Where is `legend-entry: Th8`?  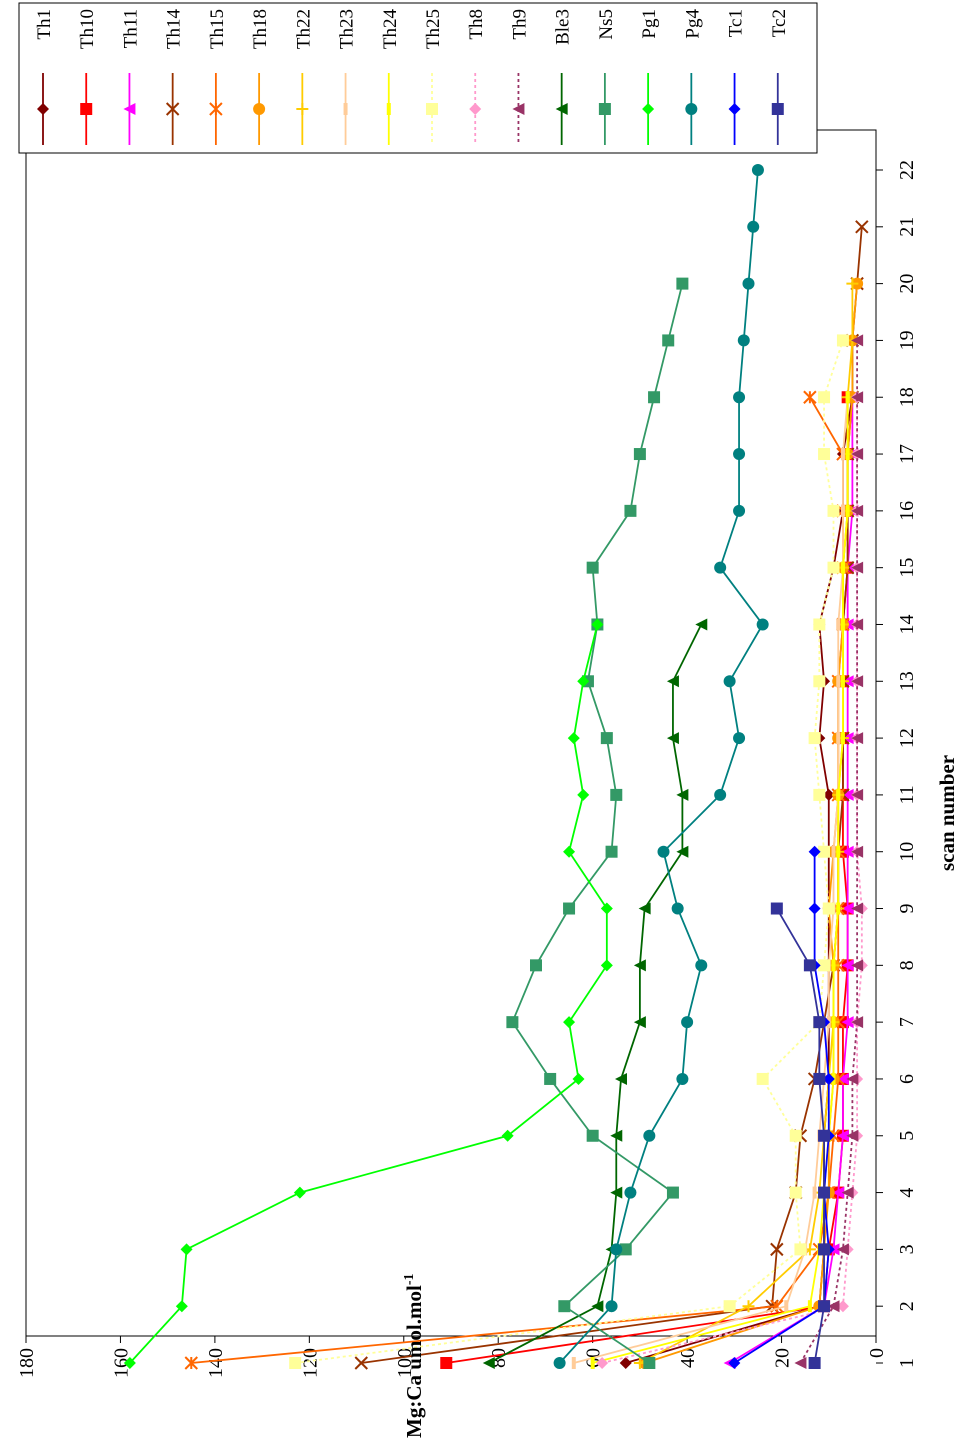
legend-entry: Th8 is located at coordinates (476, 77).